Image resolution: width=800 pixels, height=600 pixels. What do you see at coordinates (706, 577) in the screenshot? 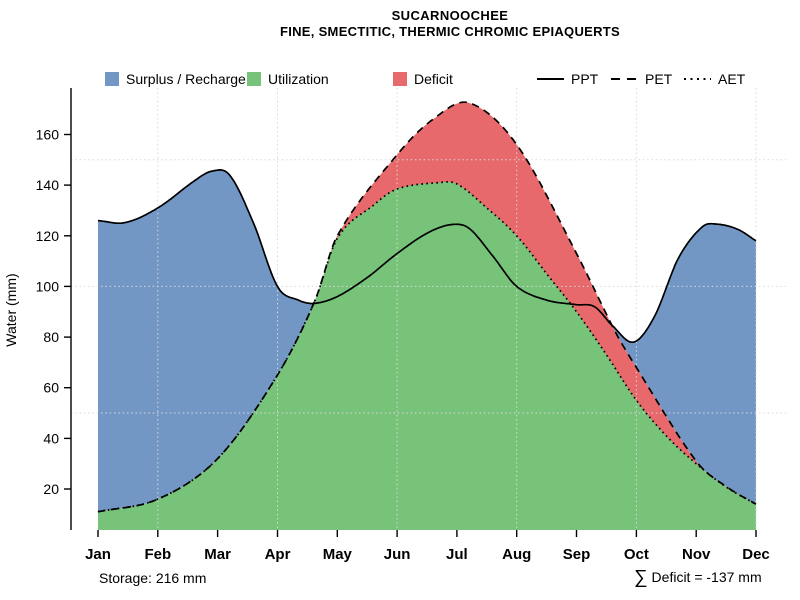
I see `deficit-sum-text: Deficit = -137 mm` at bounding box center [706, 577].